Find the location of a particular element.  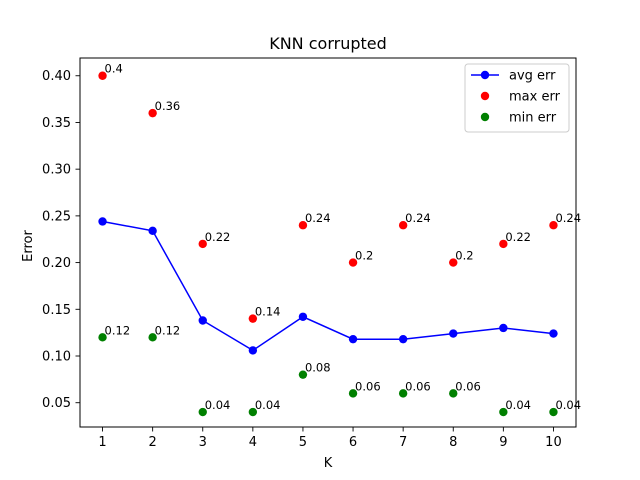

x-tick-label: 9 is located at coordinates (503, 442).